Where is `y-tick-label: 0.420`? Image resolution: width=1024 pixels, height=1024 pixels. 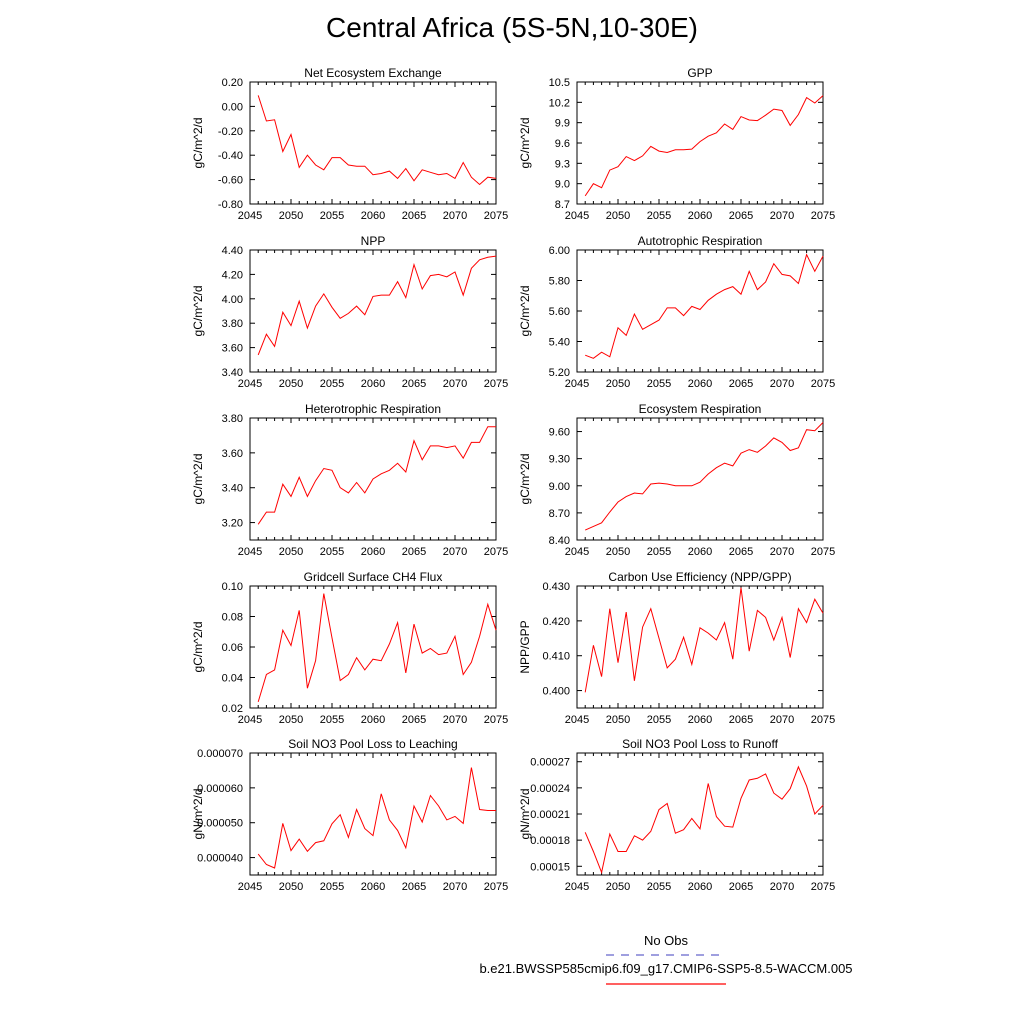 y-tick-label: 0.420 is located at coordinates (556, 622).